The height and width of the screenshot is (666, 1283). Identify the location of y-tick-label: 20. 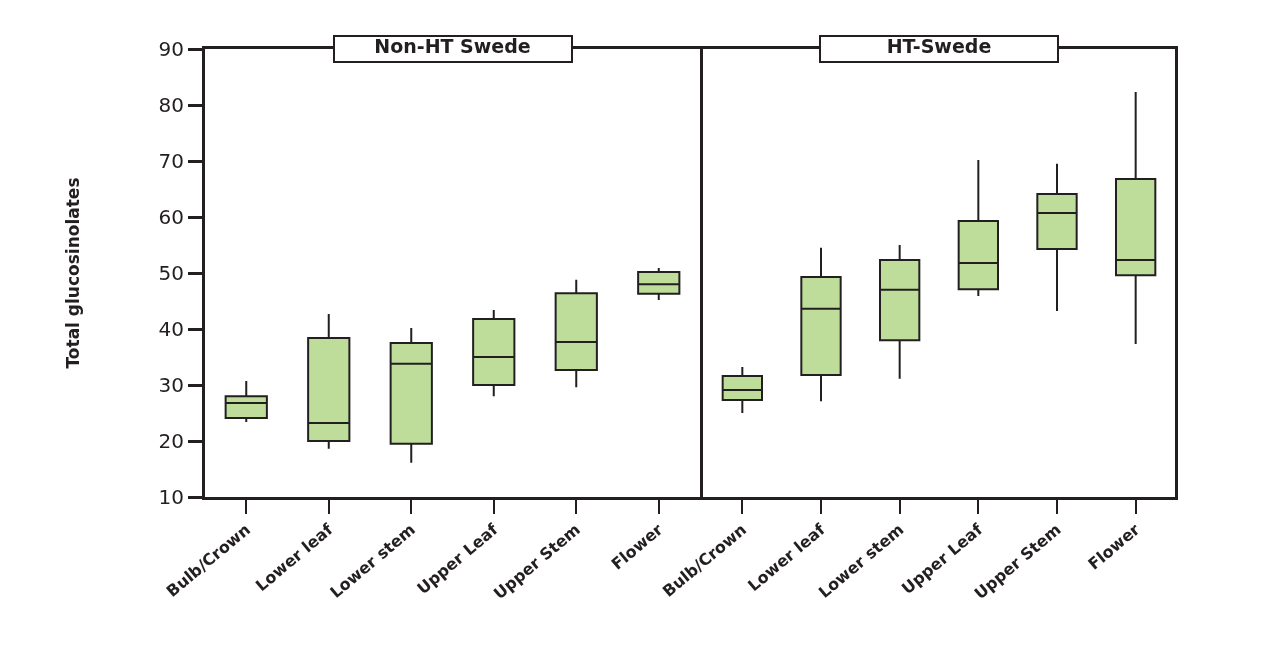
(171, 441).